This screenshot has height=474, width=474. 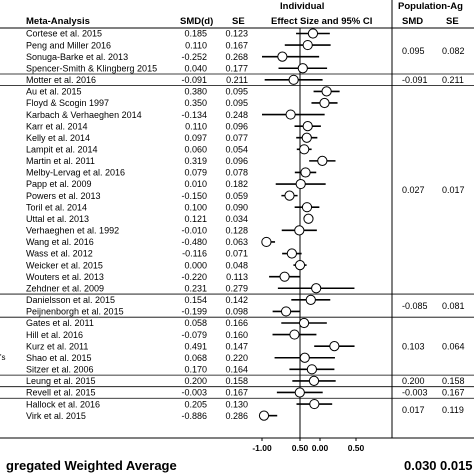 I want to click on study-name: Peijnenborgh et al. 2015, so click(x=75, y=312).